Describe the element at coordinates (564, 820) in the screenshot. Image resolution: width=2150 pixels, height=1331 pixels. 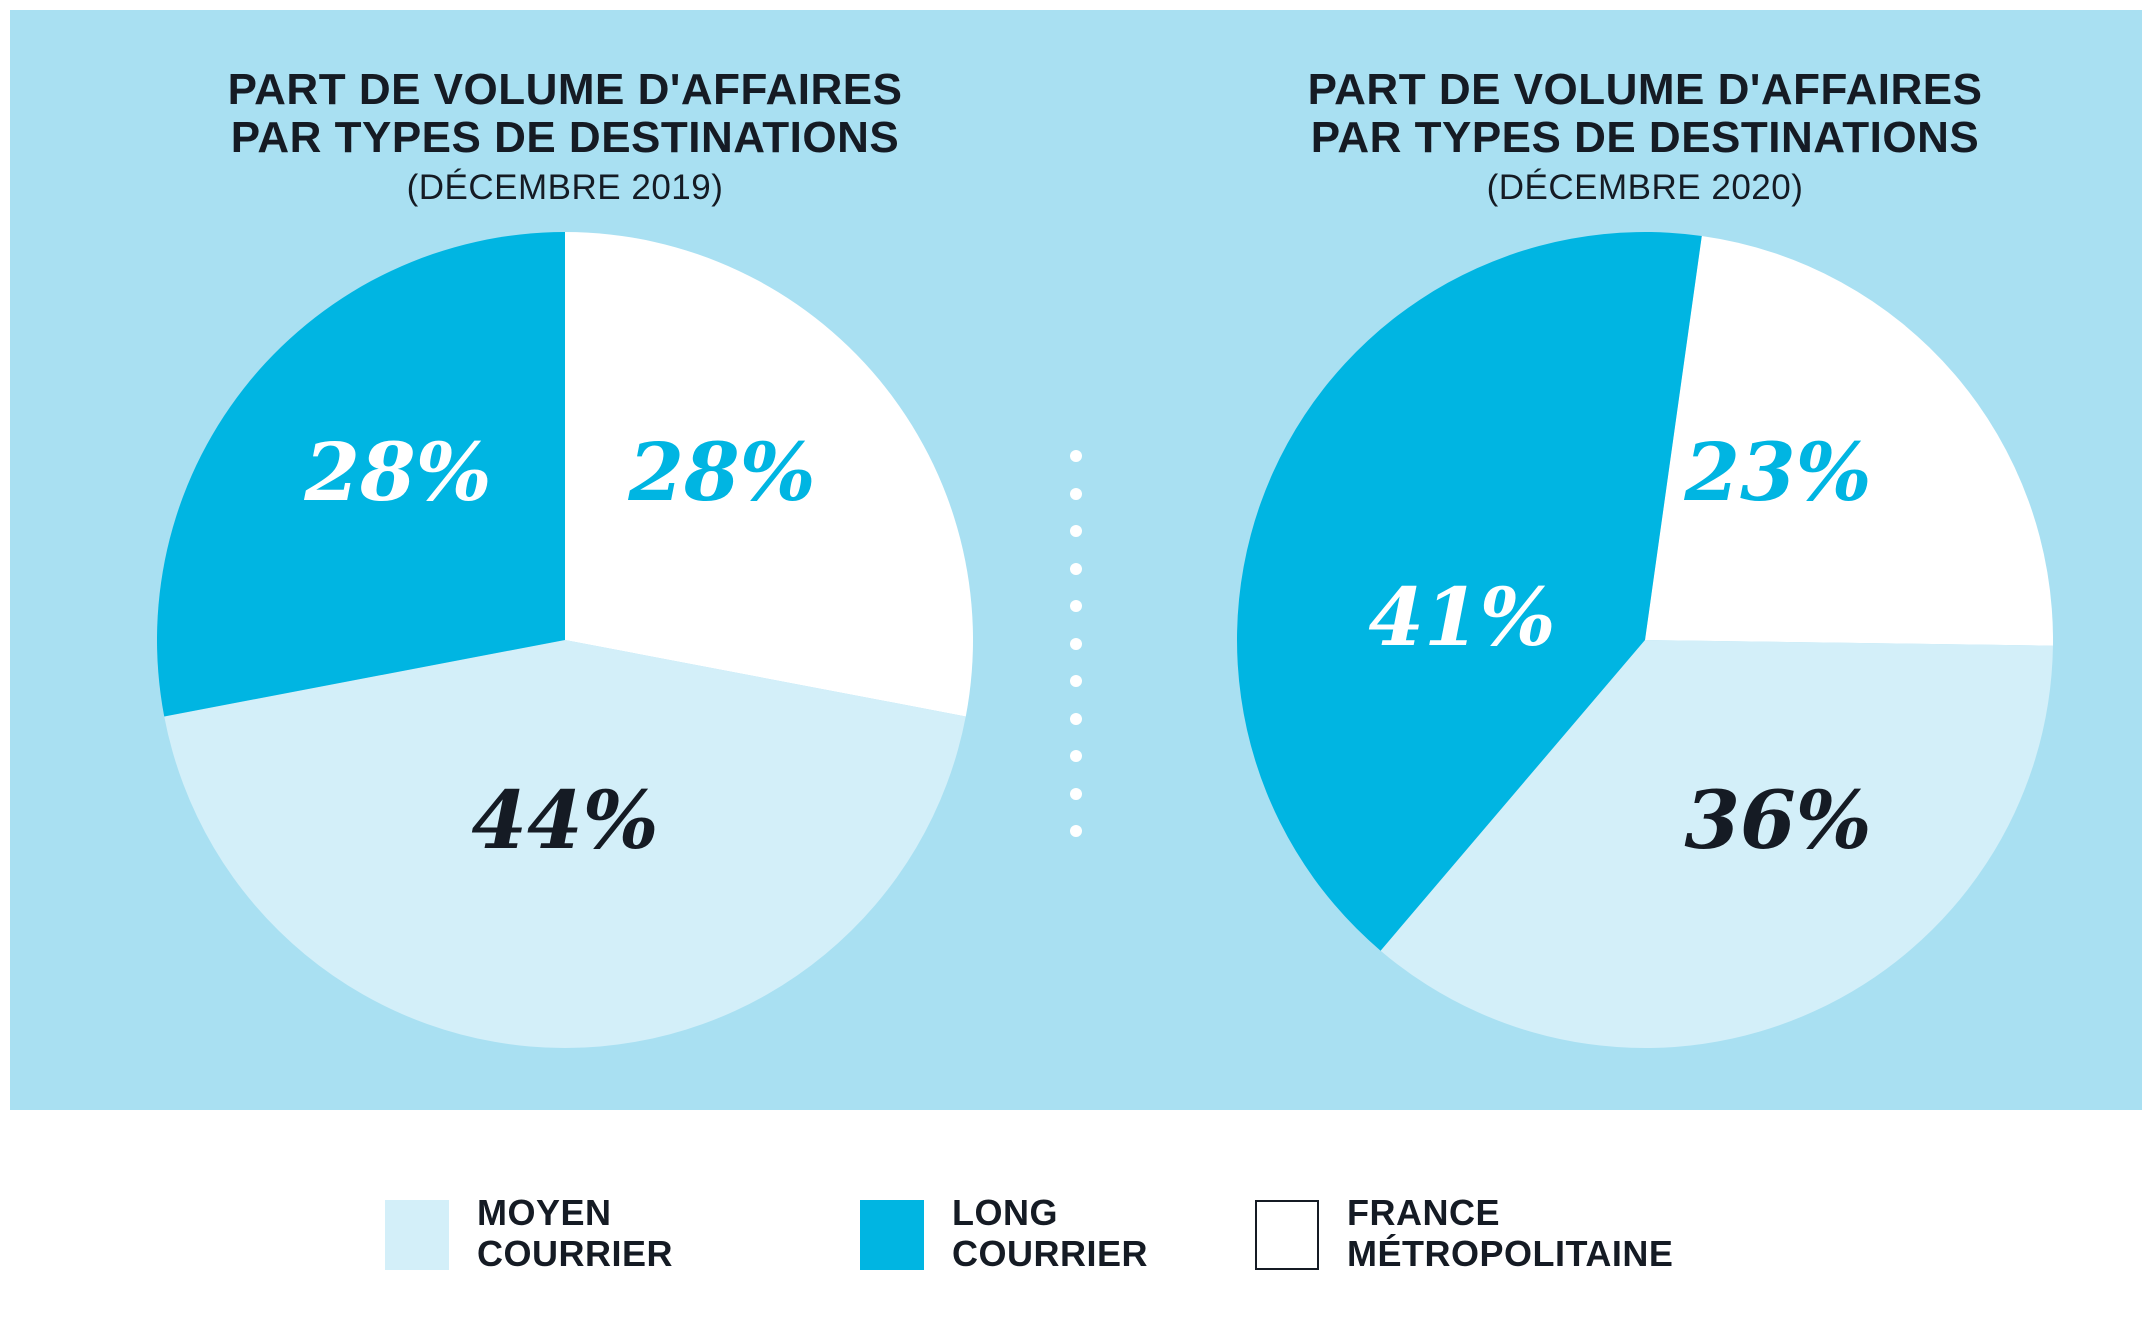
I see `slice-value-label: 44%` at that location.